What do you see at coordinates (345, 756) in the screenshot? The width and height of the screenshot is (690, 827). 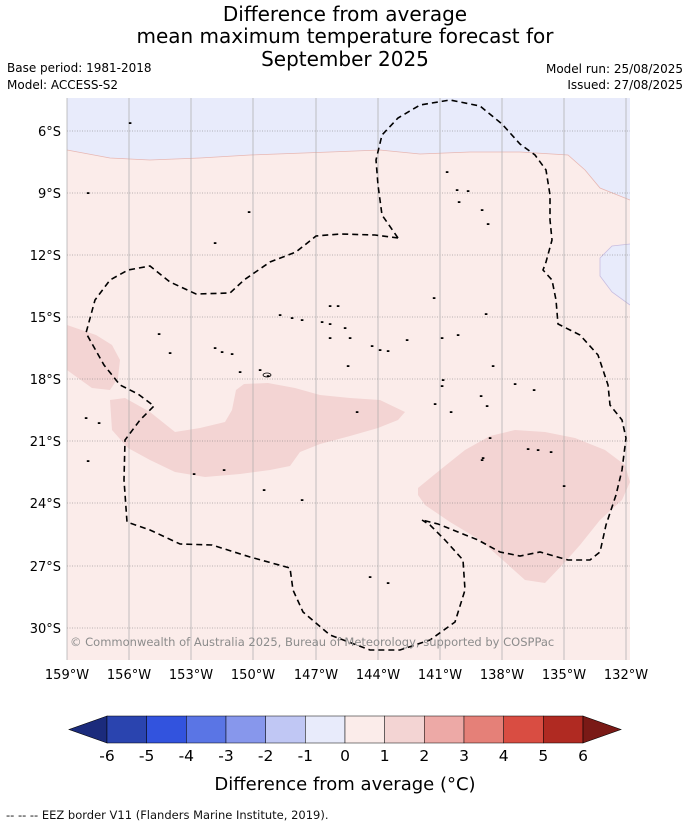 I see `colorbar-tick-label: 0` at bounding box center [345, 756].